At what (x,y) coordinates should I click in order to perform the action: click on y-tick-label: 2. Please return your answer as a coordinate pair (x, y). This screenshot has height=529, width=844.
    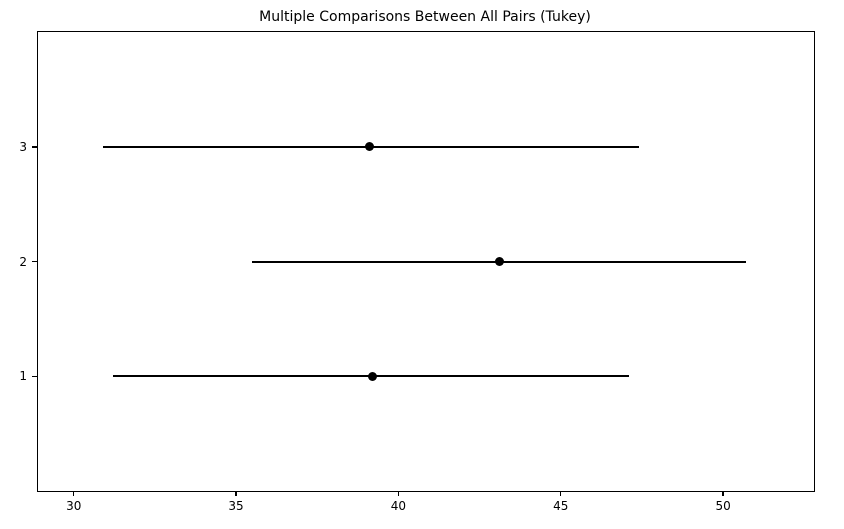
    Looking at the image, I should click on (23, 261).